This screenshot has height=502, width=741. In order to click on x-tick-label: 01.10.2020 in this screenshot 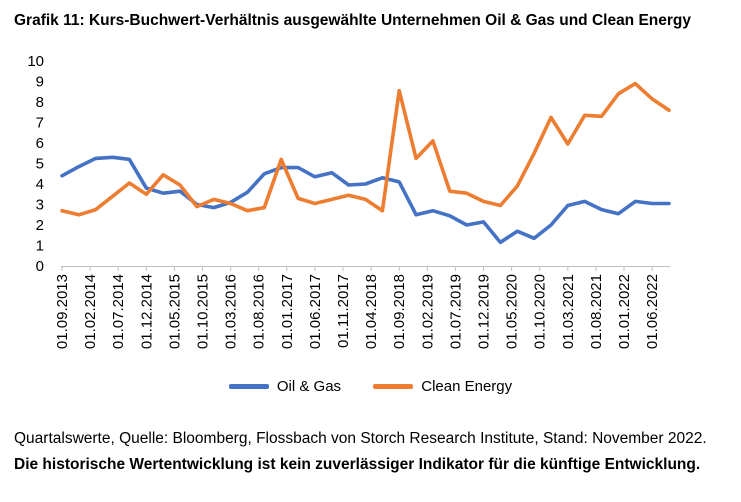, I will do `click(540, 311)`.